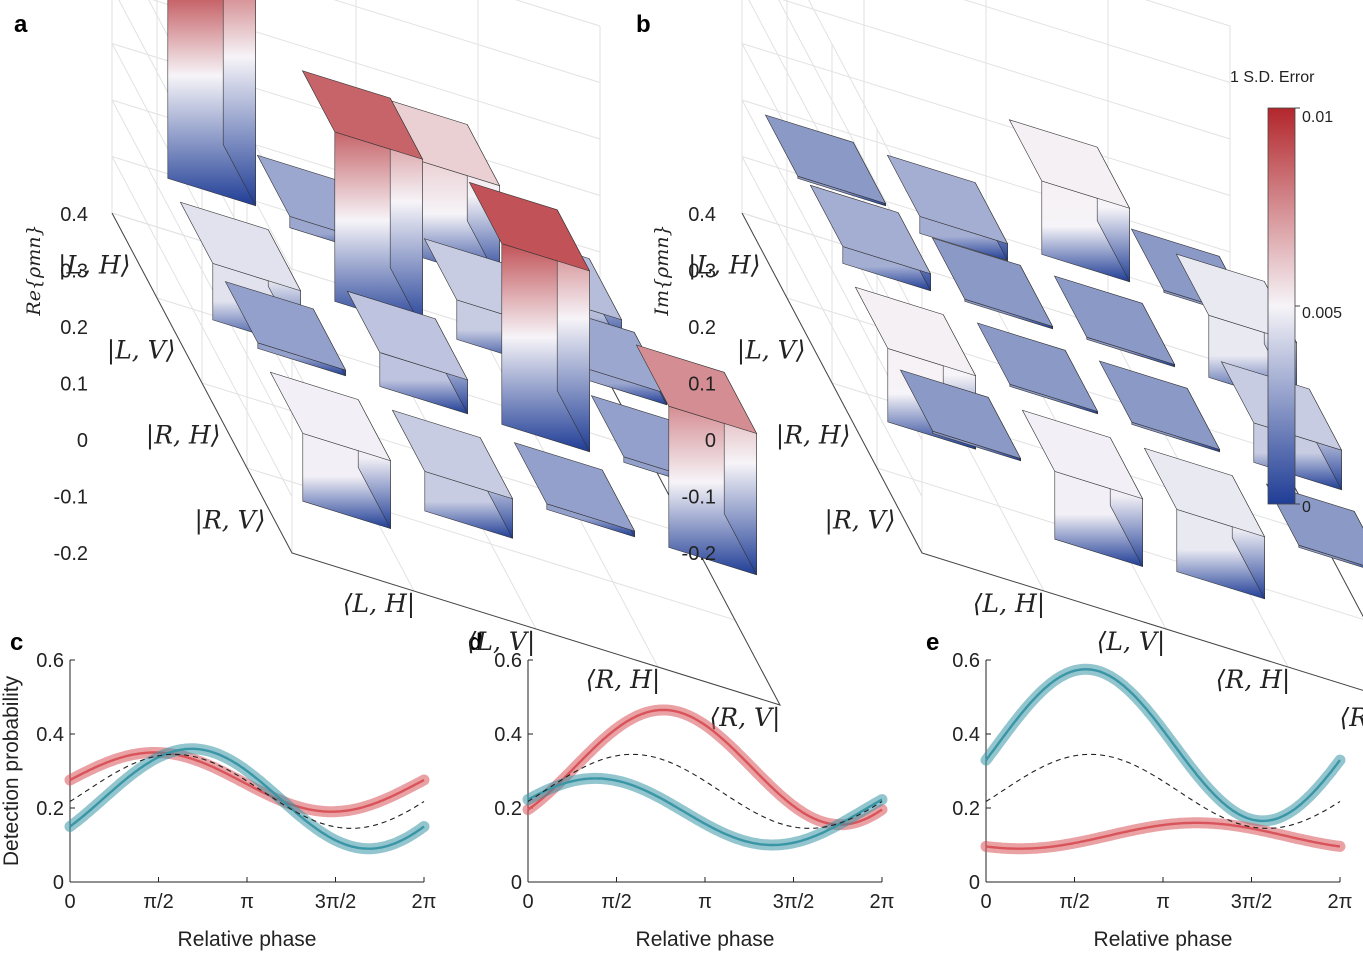  I want to click on row-label: |L, V⟩, so click(141, 351).